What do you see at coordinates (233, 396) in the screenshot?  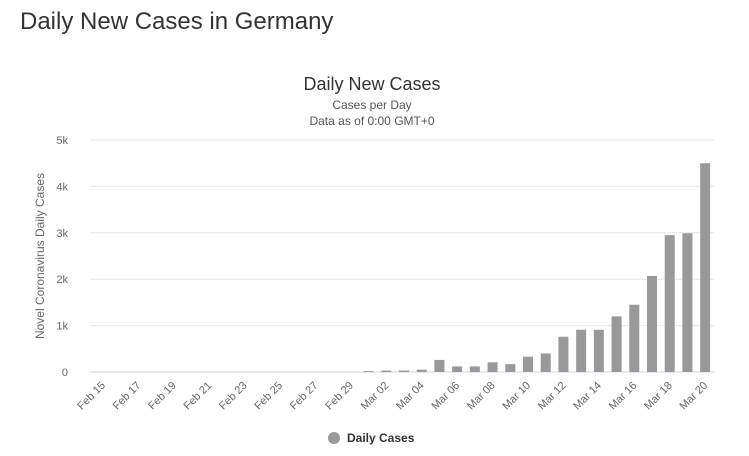 I see `x-tick-label: Feb 23` at bounding box center [233, 396].